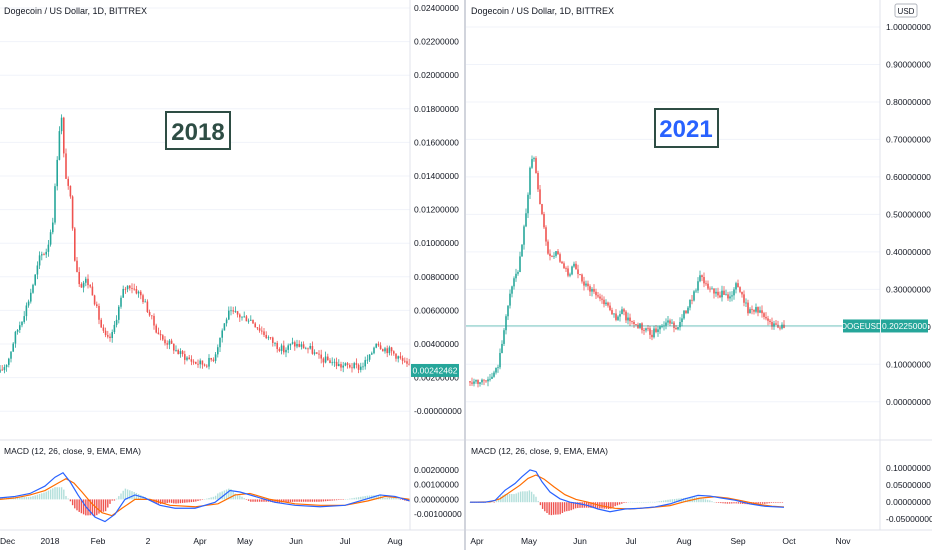 This screenshot has width=932, height=550. What do you see at coordinates (8, 541) in the screenshot?
I see `left-time-tick-label: Dec` at bounding box center [8, 541].